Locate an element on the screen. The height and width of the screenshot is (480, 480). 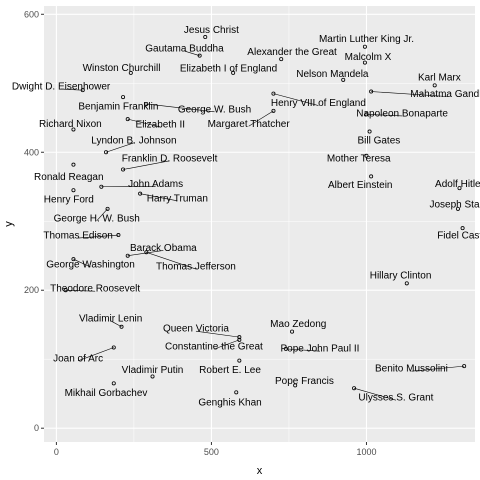
point-label: Gautama Buddha is located at coordinates (184, 49).